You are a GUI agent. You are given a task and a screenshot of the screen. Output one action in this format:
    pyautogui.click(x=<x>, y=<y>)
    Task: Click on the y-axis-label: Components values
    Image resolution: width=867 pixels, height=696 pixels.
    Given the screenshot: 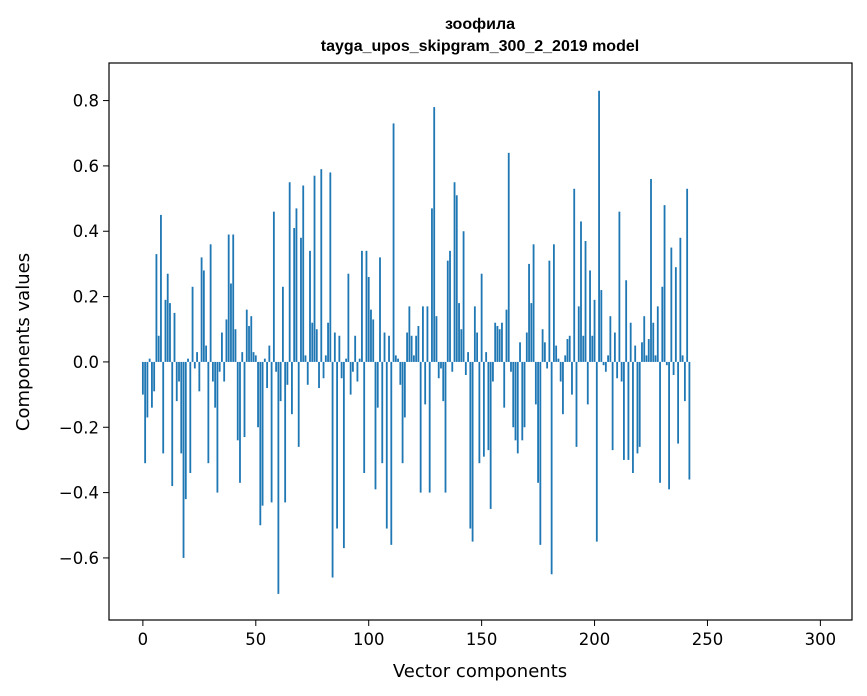 What is the action you would take?
    pyautogui.click(x=23, y=342)
    